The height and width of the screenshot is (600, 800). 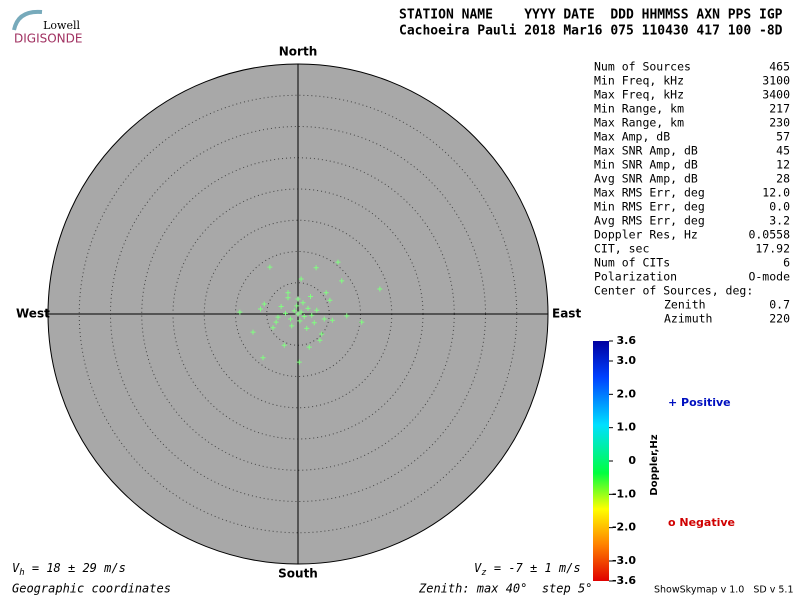 I want to click on coords-note: Geographic coordinates, so click(x=91, y=589).